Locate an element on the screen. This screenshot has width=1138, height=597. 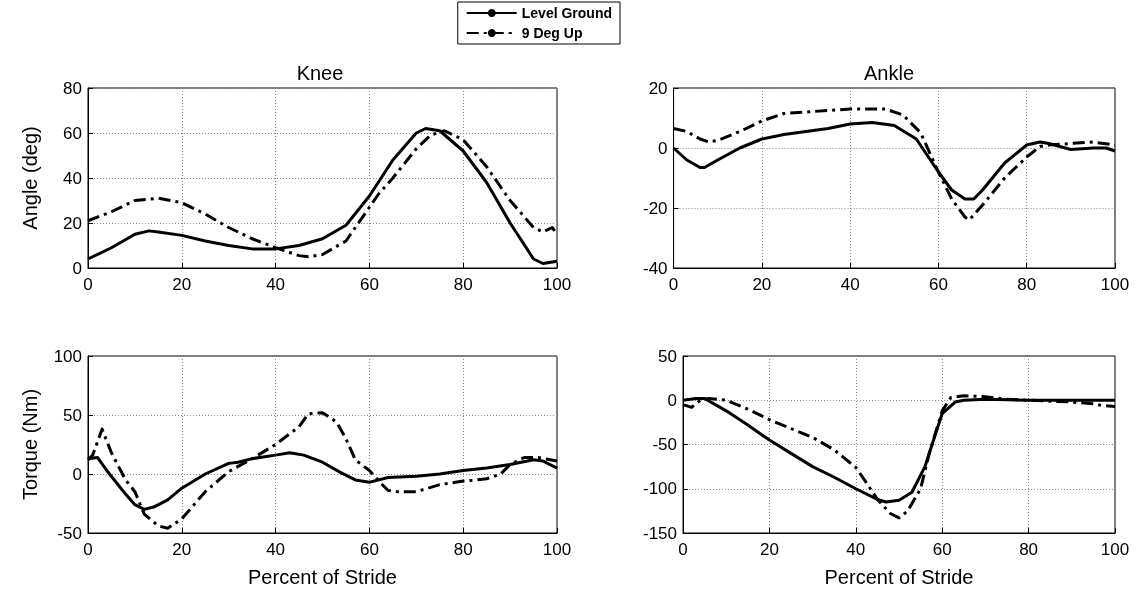
y-tick-label: -40 is located at coordinates (655, 268).